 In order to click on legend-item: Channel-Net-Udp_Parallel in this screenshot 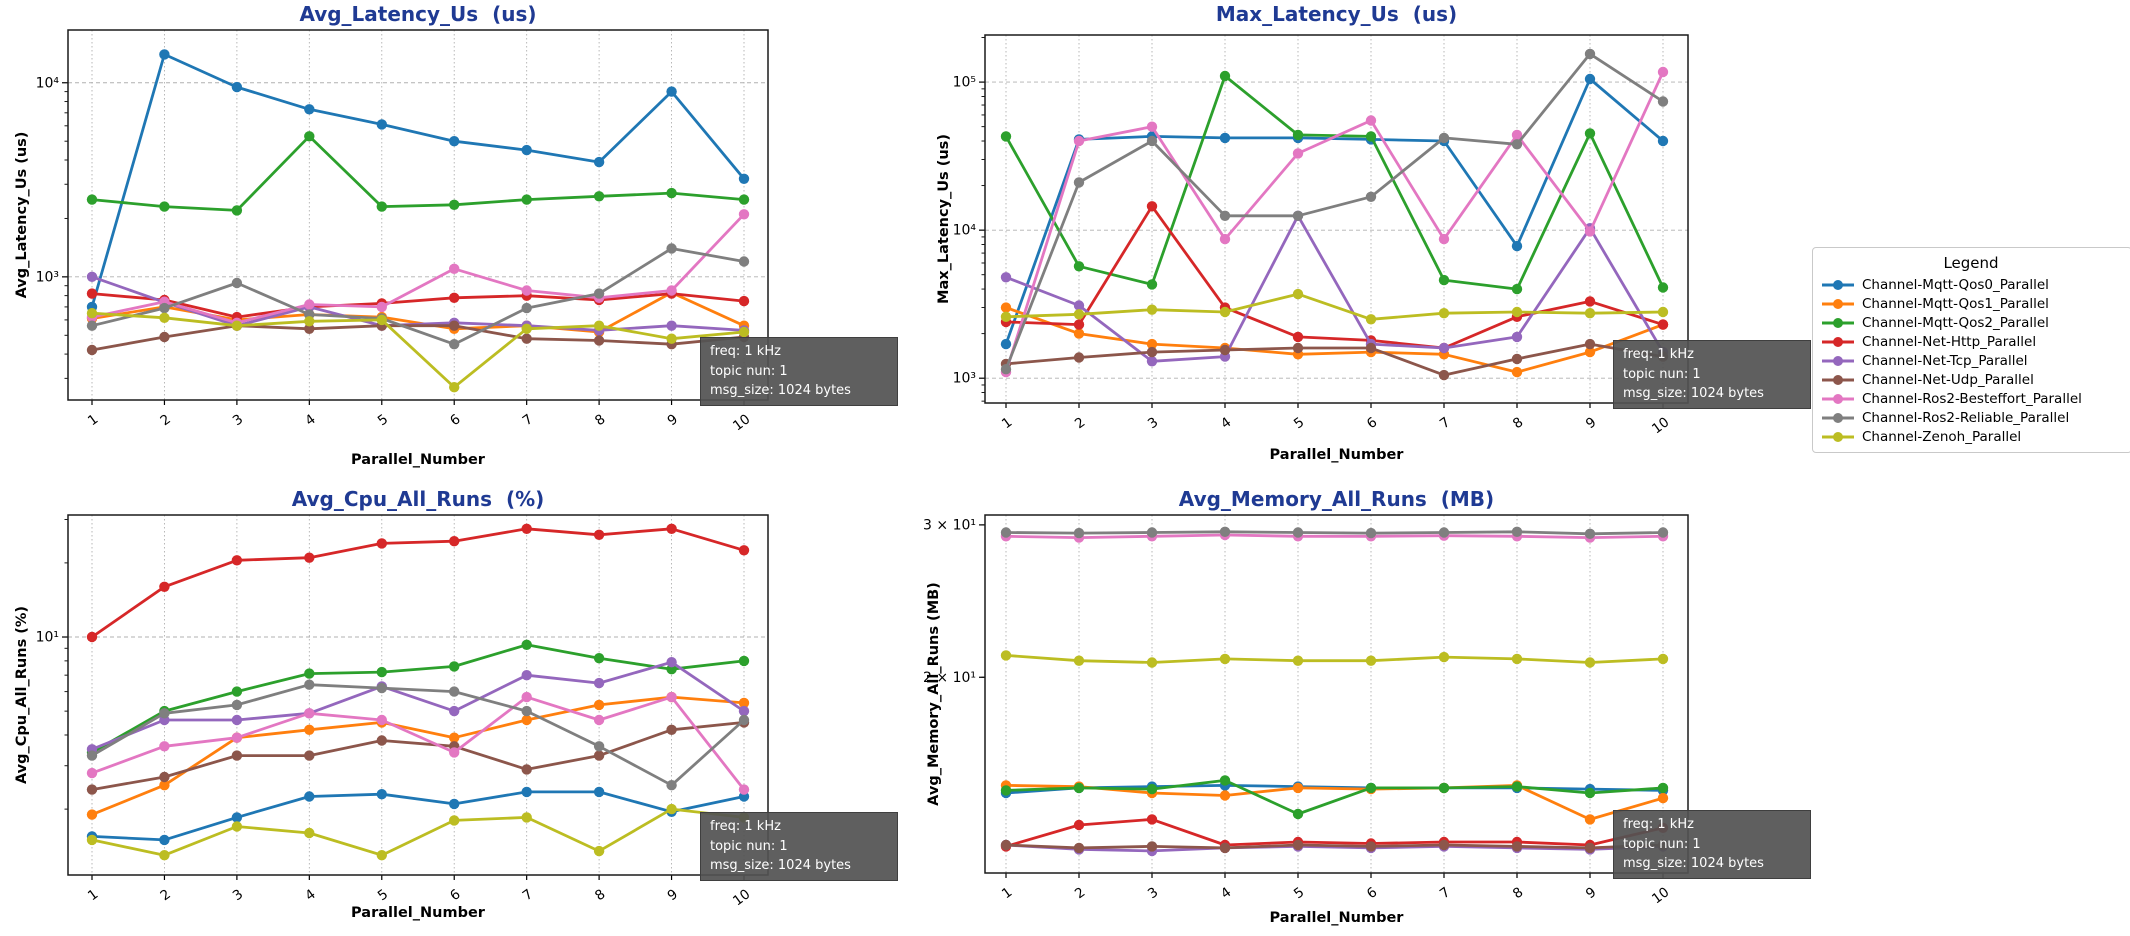, I will do `click(1971, 379)`.